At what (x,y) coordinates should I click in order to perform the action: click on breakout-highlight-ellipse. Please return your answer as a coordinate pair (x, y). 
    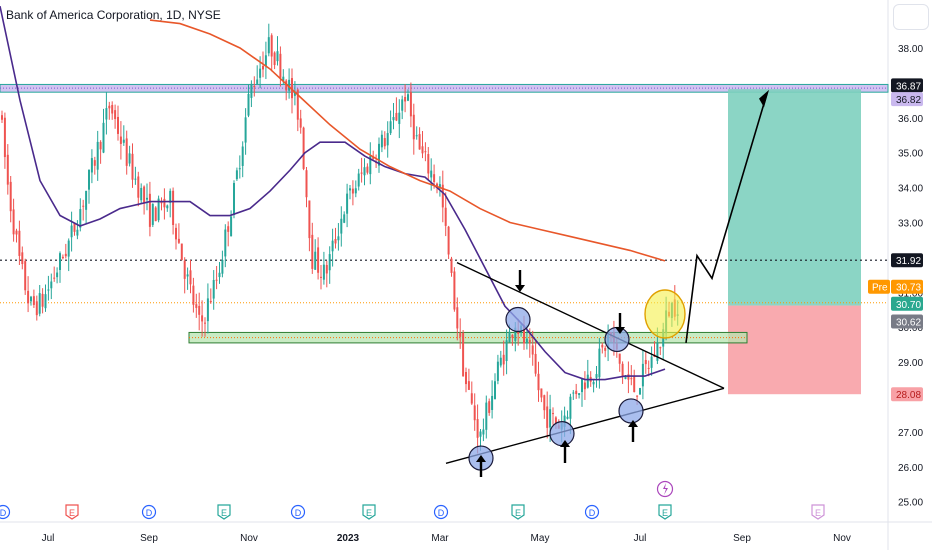
    Looking at the image, I should click on (665, 314).